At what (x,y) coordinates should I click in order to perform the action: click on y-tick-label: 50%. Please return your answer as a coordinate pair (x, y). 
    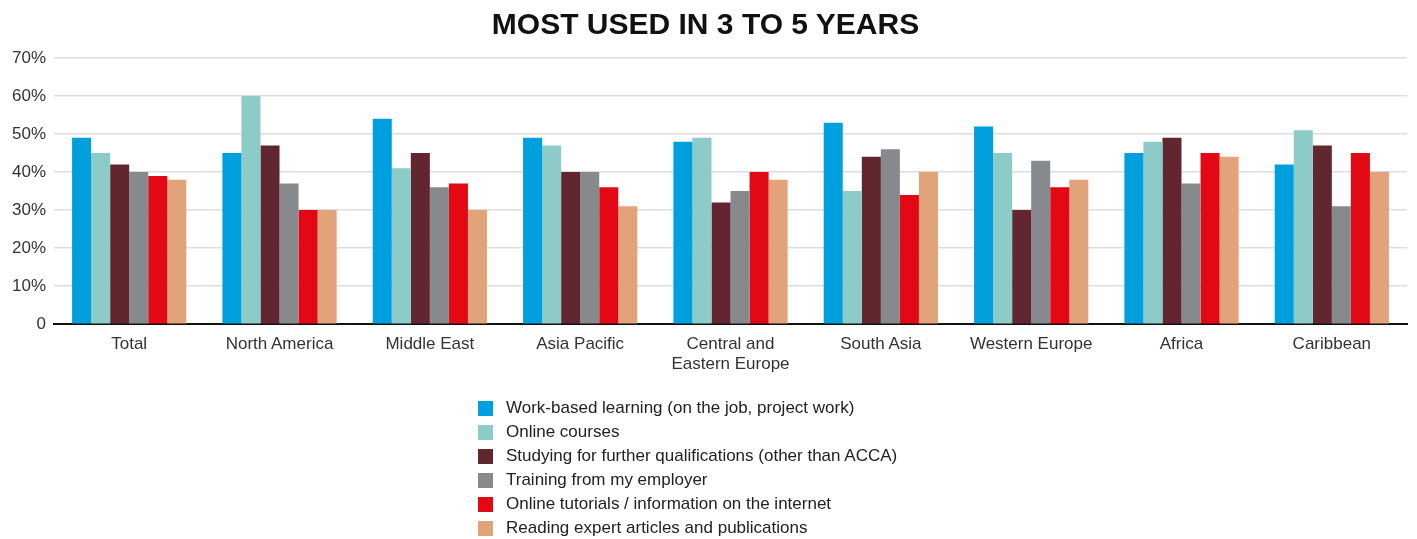
    Looking at the image, I should click on (29, 133).